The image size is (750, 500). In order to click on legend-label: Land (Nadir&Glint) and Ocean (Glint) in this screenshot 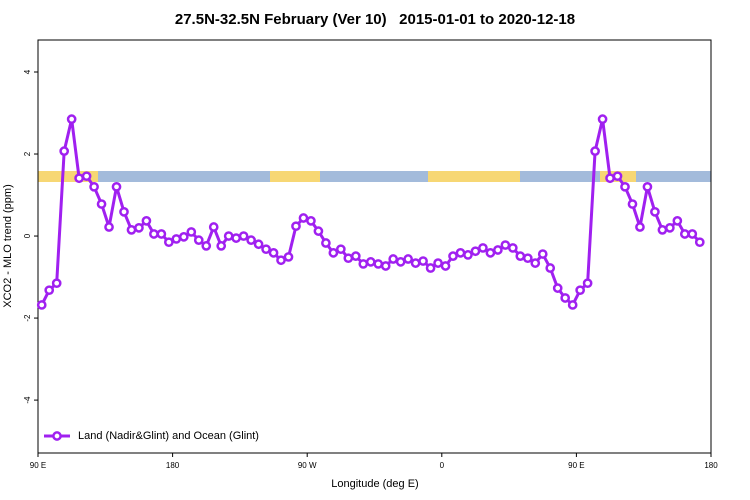, I will do `click(168, 436)`.